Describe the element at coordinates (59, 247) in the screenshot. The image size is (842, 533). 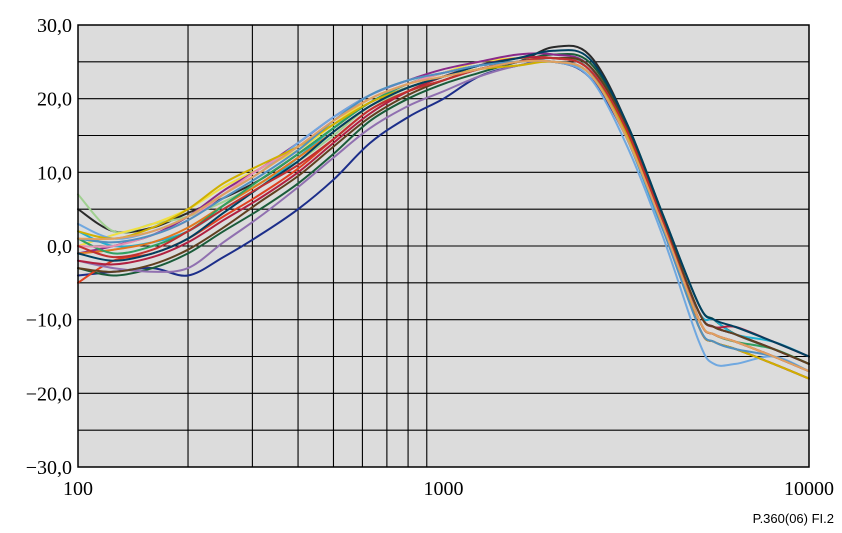
I see `y-tick-label: 0,0` at that location.